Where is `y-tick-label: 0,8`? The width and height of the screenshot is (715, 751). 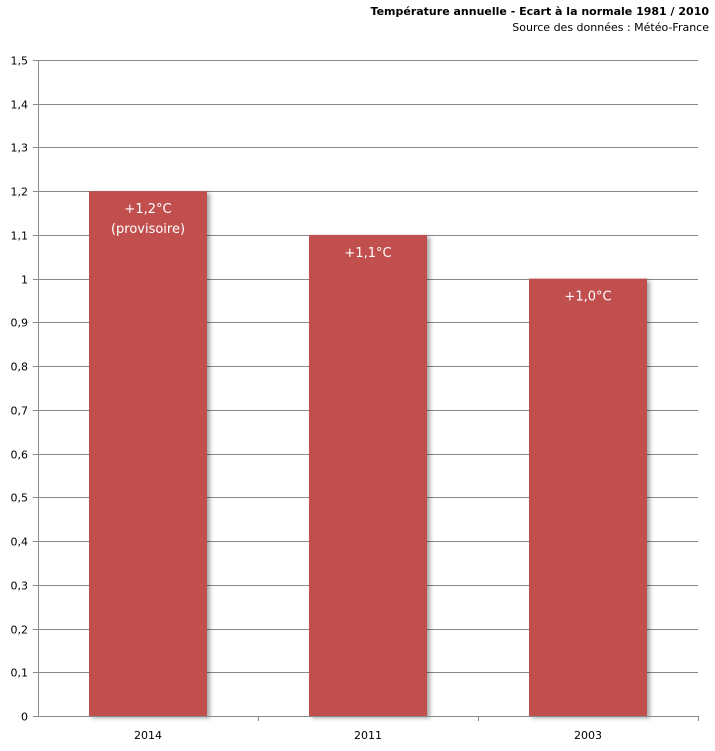
y-tick-label: 0,8 is located at coordinates (20, 367).